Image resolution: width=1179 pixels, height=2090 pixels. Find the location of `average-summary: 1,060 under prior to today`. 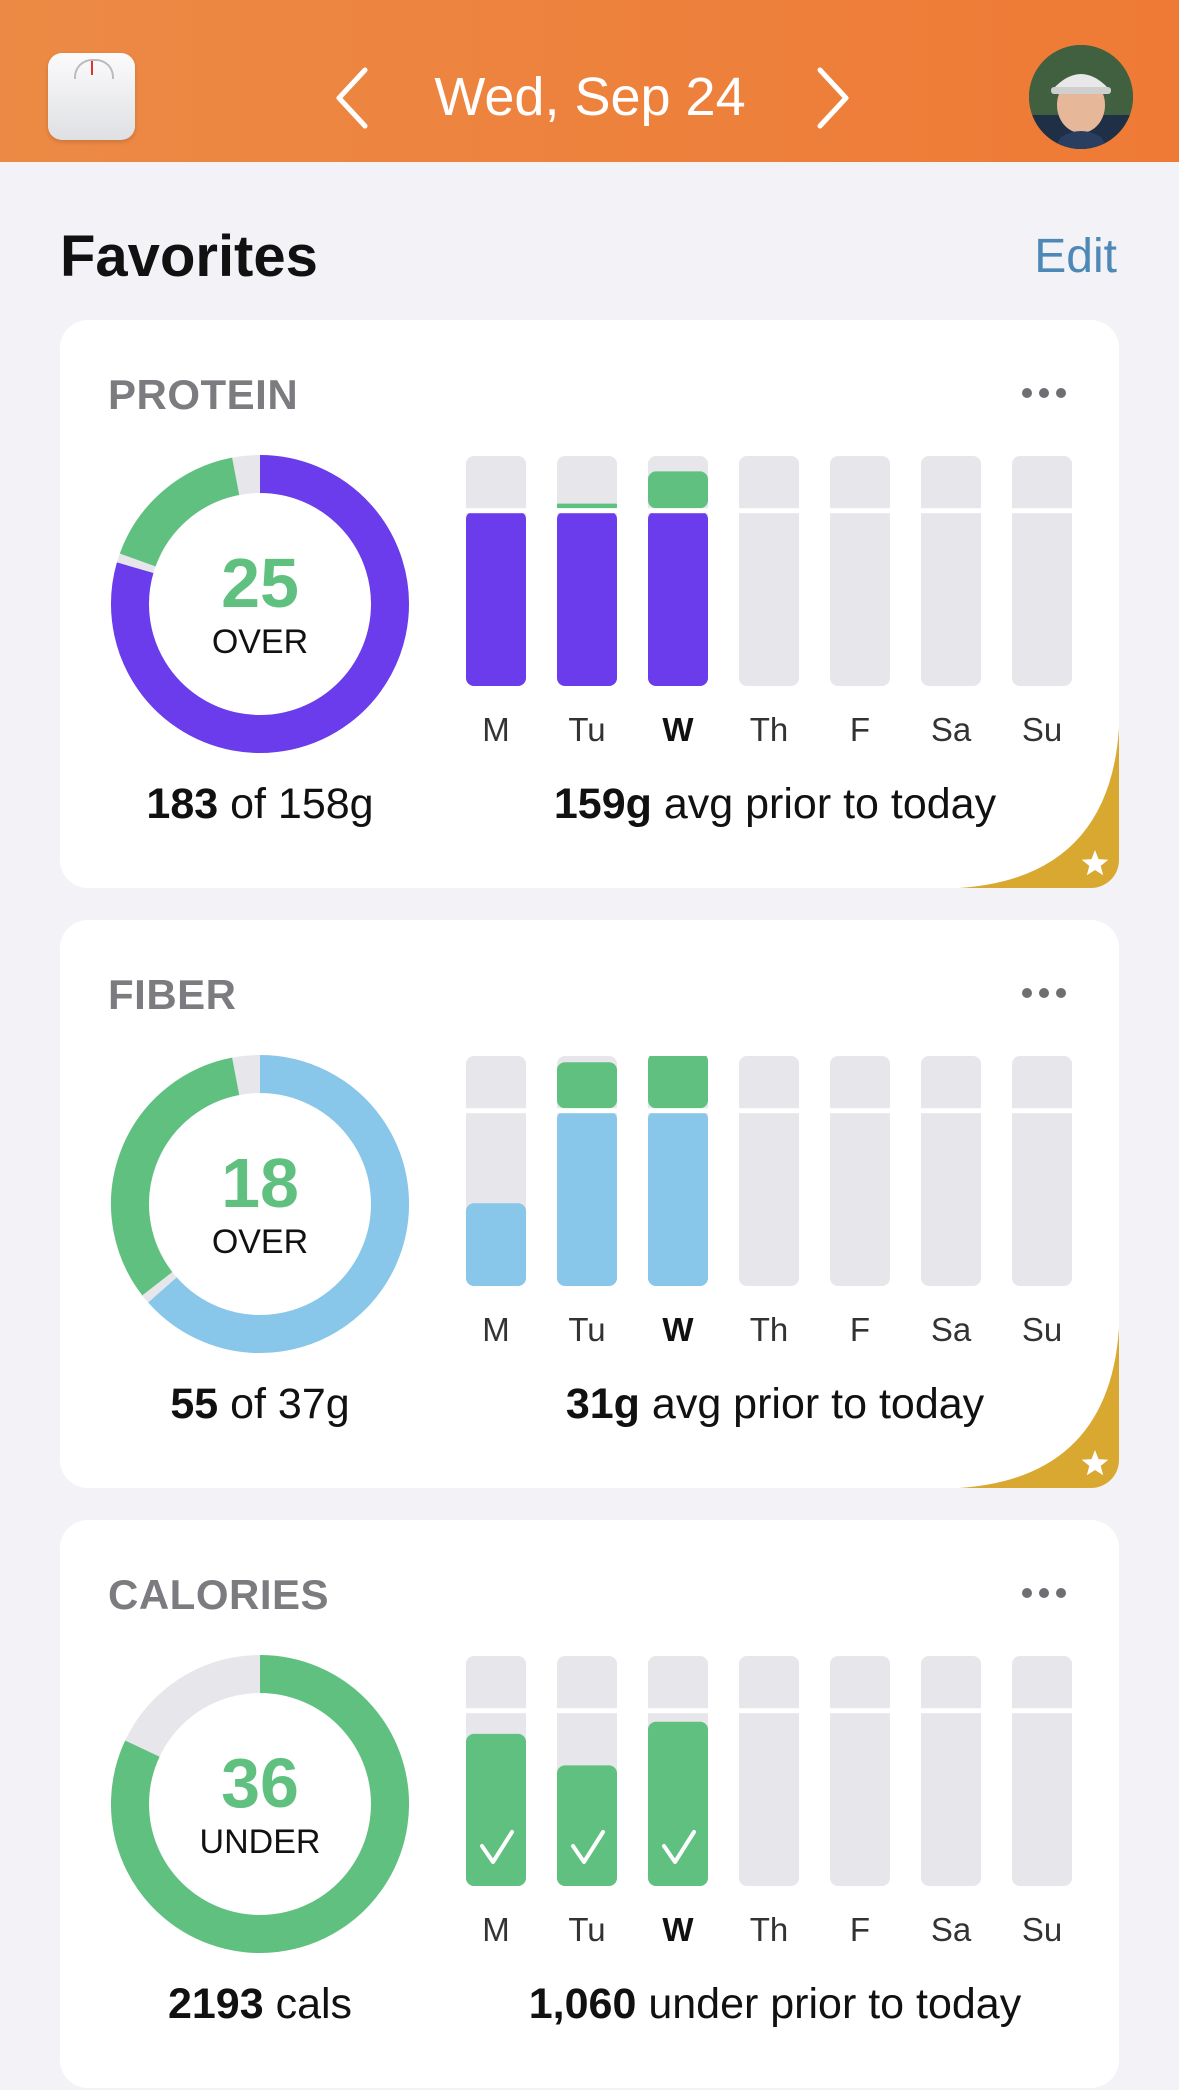

average-summary: 1,060 under prior to today is located at coordinates (775, 2004).